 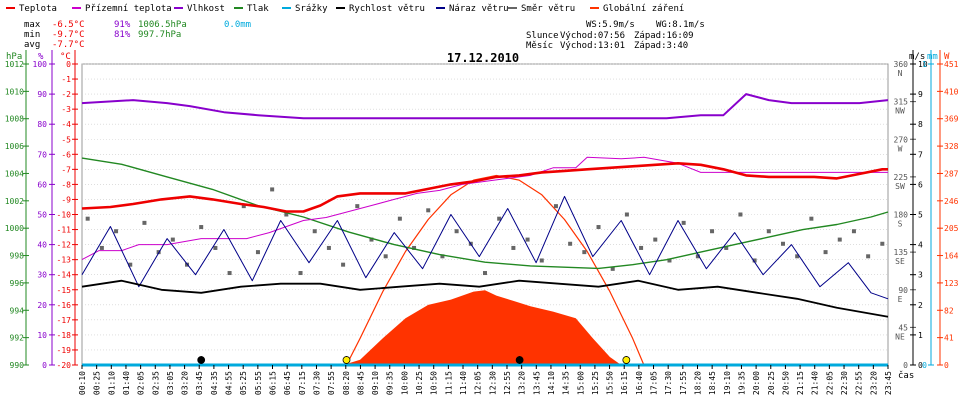 I want to click on axis-wind-speed-label-4: 6, so click(x=920, y=184).